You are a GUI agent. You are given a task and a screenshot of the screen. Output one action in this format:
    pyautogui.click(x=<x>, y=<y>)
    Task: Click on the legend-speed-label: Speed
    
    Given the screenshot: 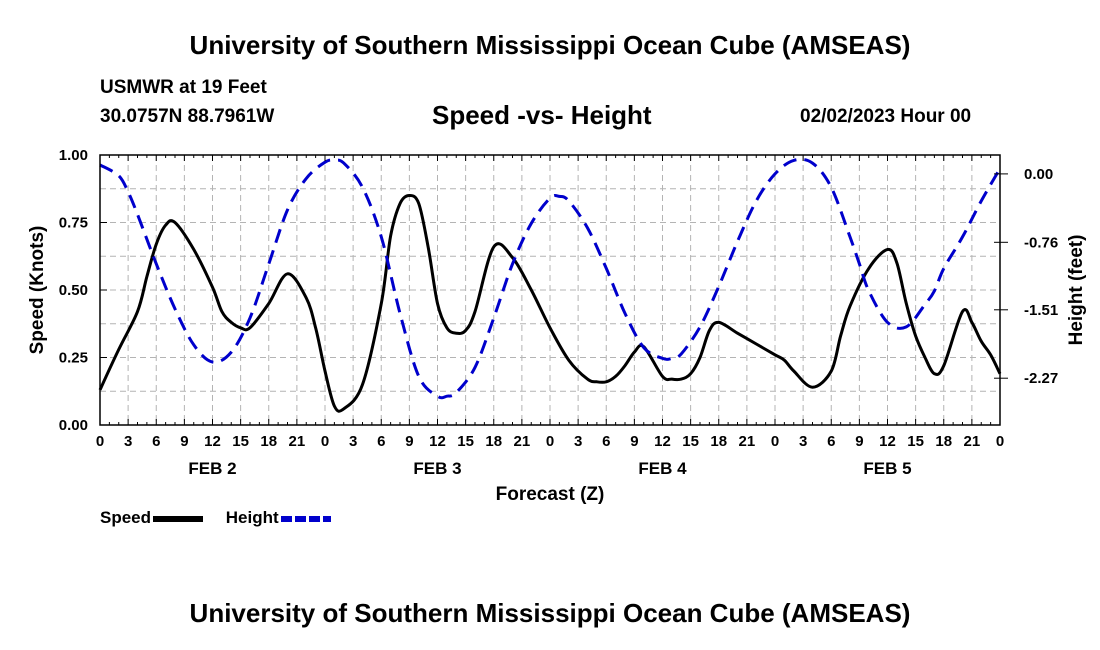 What is the action you would take?
    pyautogui.click(x=126, y=517)
    